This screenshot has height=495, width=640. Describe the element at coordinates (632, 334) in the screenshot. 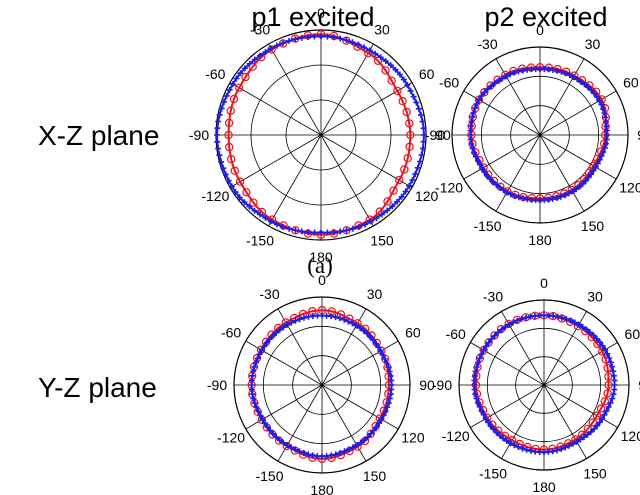

I see `angle-tick-label: 60` at that location.